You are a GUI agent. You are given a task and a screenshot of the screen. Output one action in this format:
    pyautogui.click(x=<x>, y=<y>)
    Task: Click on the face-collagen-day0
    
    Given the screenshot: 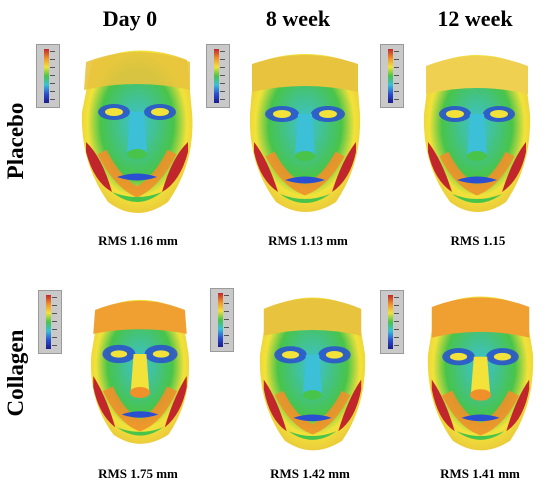 What is the action you would take?
    pyautogui.click(x=140, y=373)
    